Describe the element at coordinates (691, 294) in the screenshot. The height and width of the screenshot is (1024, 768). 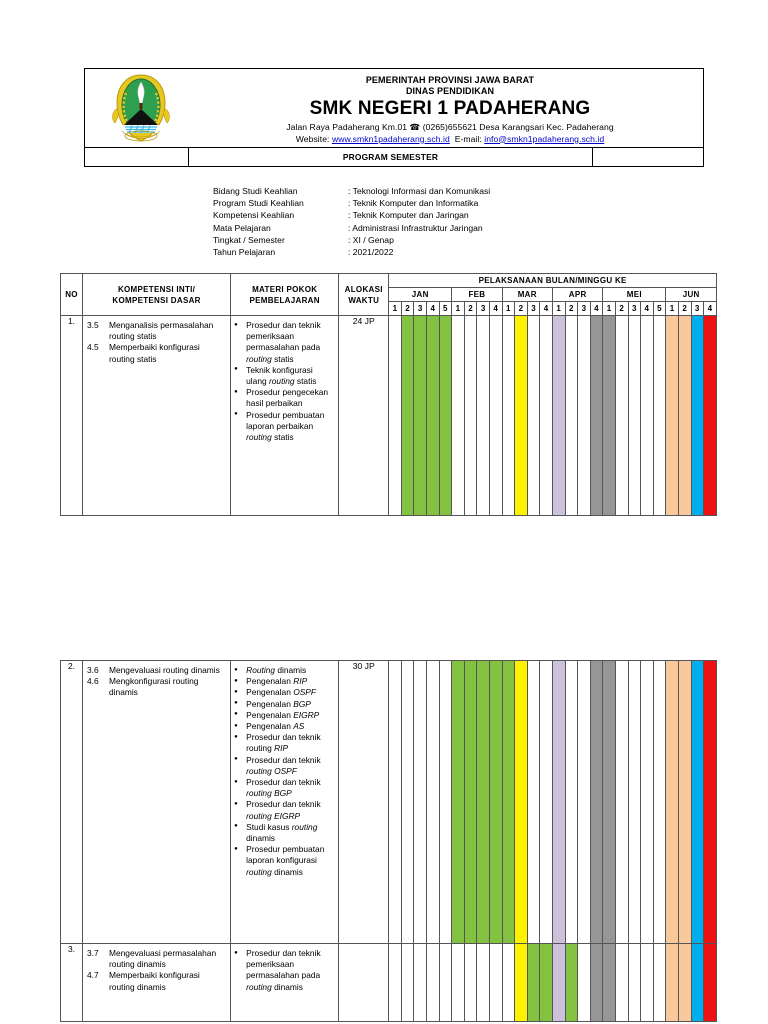
I see `month-header-jun: JUN` at that location.